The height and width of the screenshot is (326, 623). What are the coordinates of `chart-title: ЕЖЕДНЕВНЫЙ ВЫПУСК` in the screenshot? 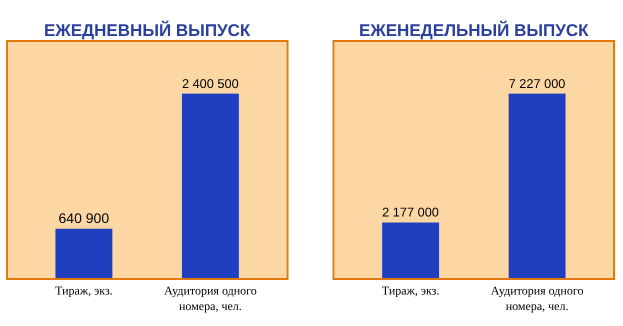 It's located at (147, 30).